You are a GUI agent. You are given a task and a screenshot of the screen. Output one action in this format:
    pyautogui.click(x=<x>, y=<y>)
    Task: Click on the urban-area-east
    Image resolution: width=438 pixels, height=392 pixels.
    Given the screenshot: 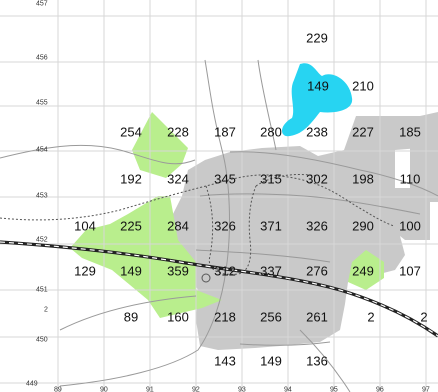 What is the action you would take?
    pyautogui.click(x=424, y=174)
    